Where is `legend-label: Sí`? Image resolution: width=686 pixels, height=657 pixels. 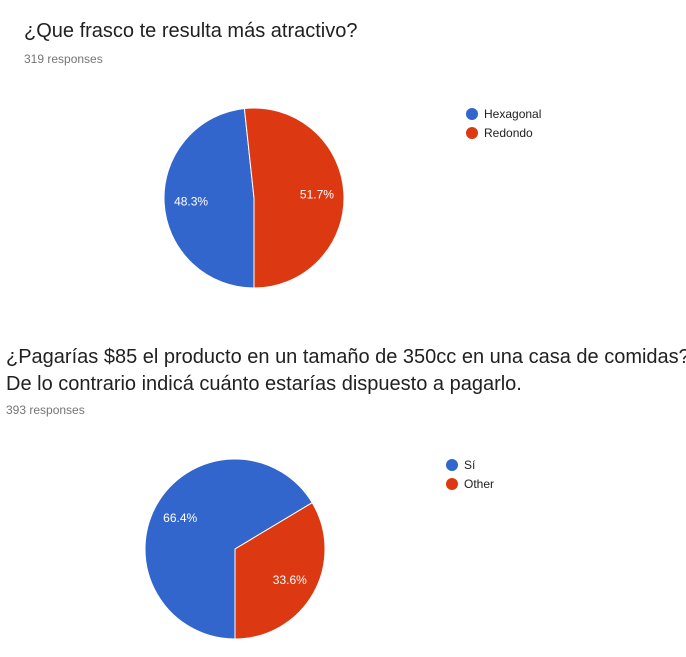 legend-label: Sí is located at coordinates (470, 464).